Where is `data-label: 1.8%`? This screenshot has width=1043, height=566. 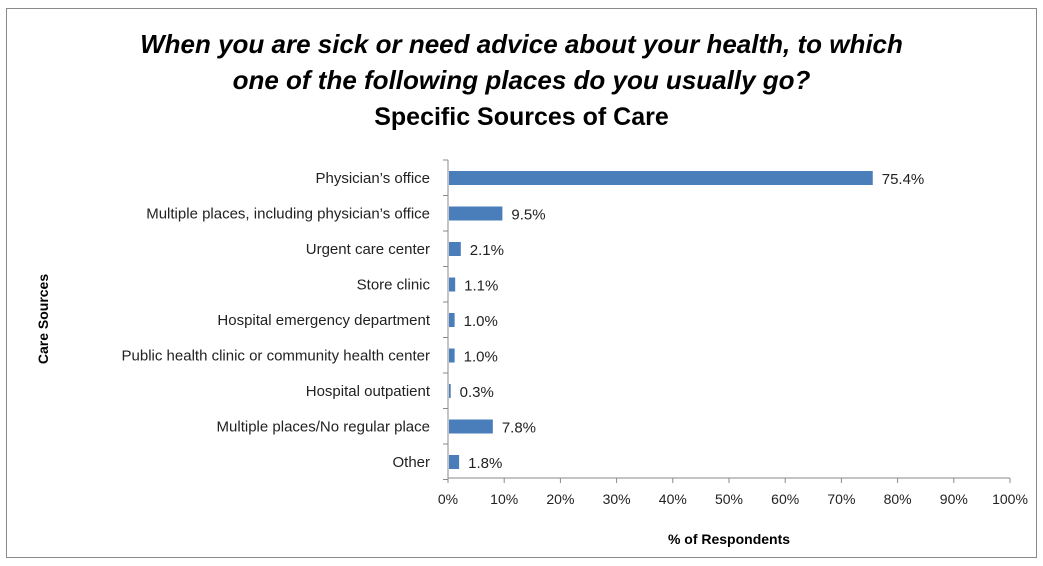
data-label: 1.8% is located at coordinates (485, 463).